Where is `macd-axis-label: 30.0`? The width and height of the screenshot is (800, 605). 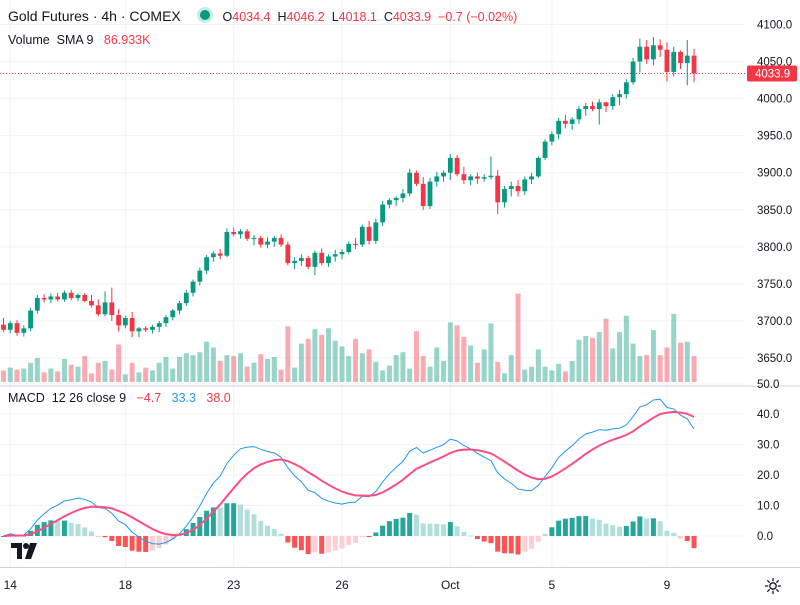 macd-axis-label: 30.0 is located at coordinates (768, 446).